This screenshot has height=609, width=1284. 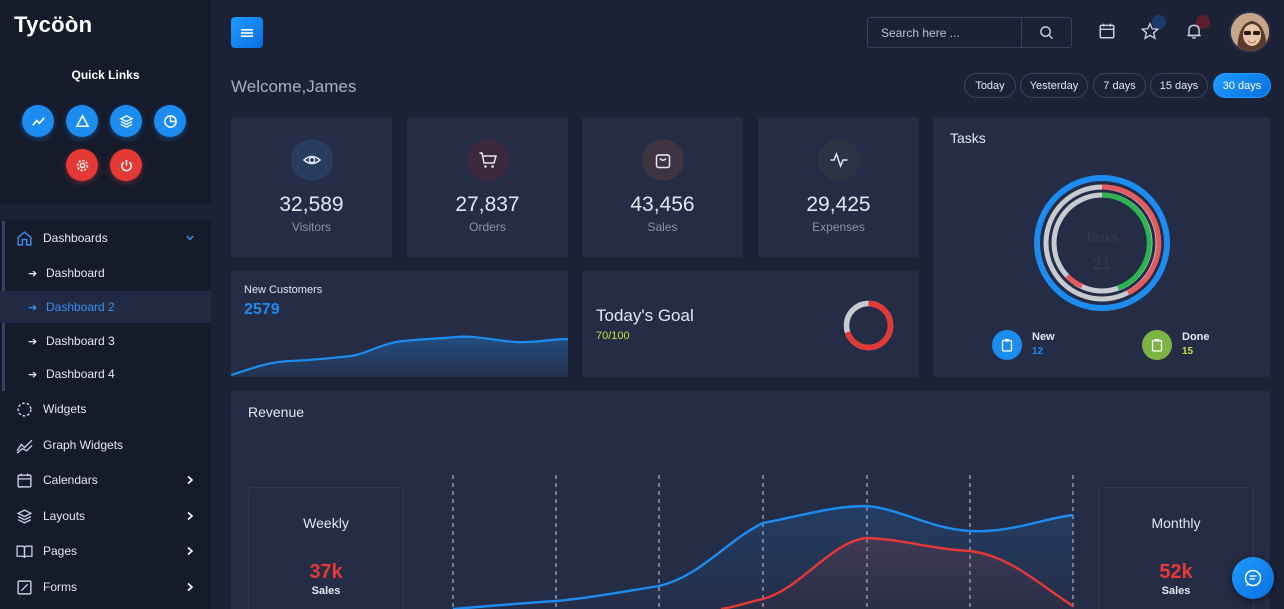 What do you see at coordinates (326, 591) in the screenshot?
I see `revenue-weekly-label: Sales` at bounding box center [326, 591].